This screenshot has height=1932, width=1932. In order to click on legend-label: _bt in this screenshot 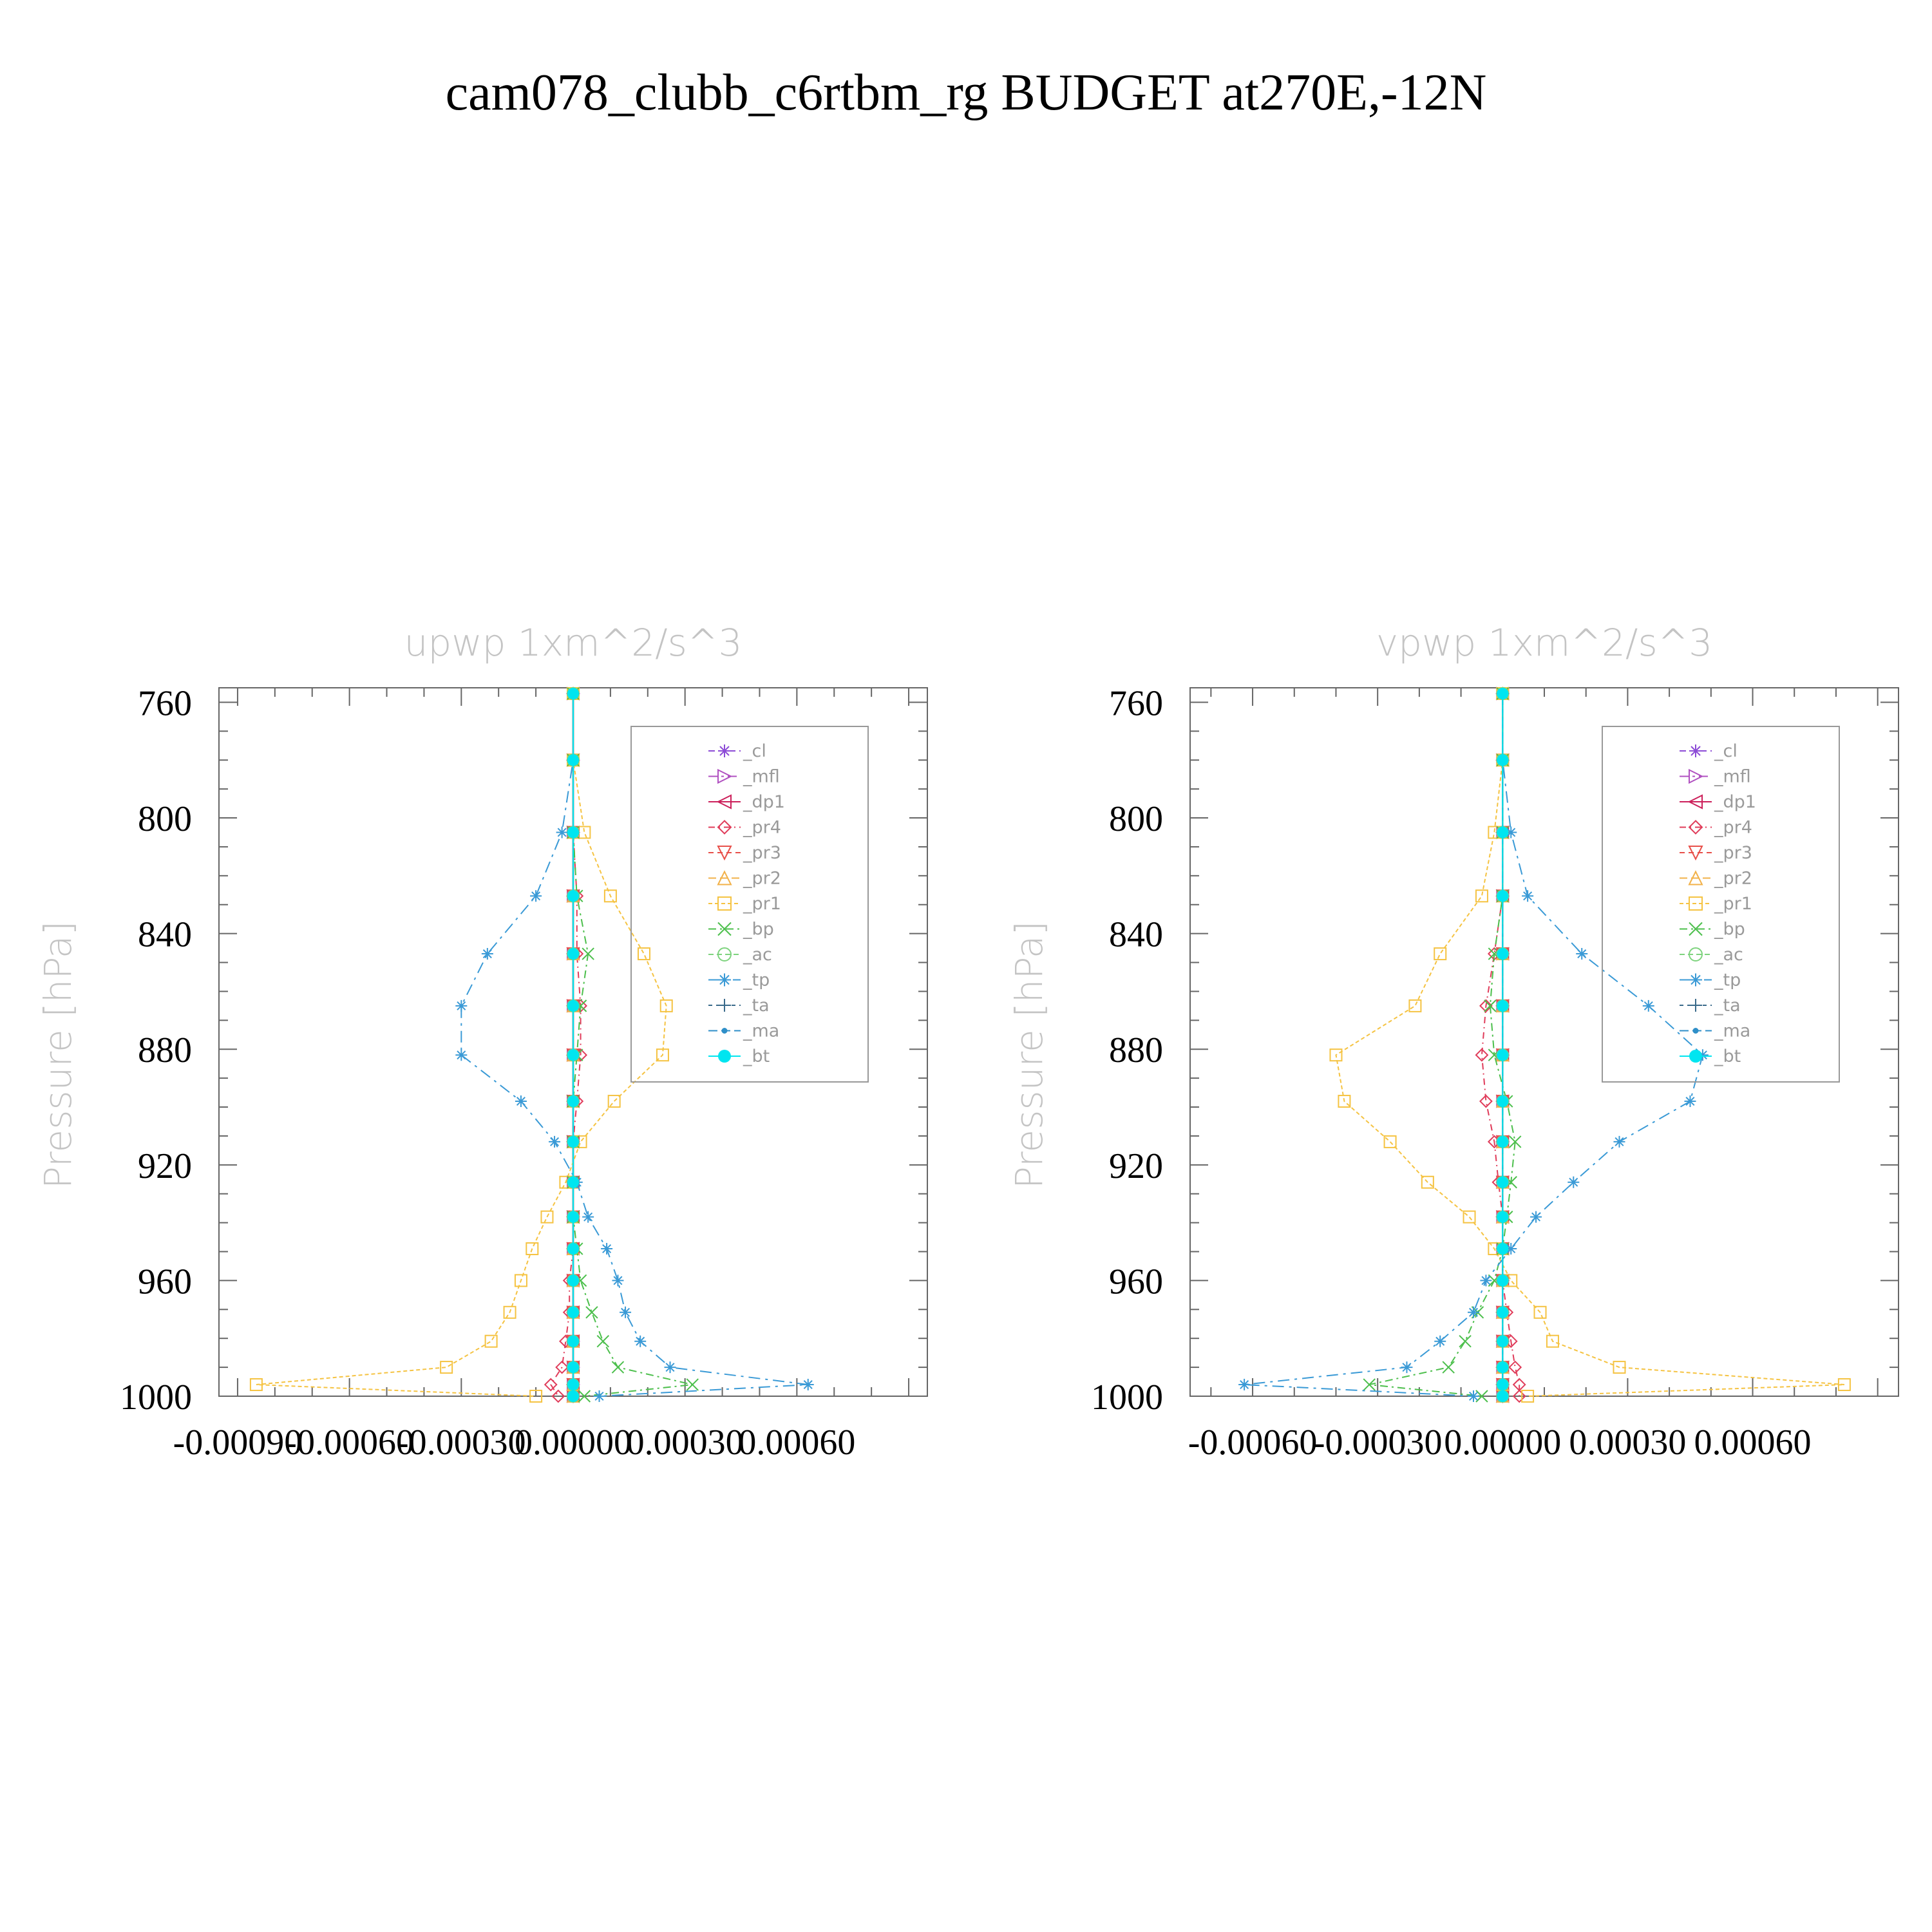, I will do `click(756, 1056)`.